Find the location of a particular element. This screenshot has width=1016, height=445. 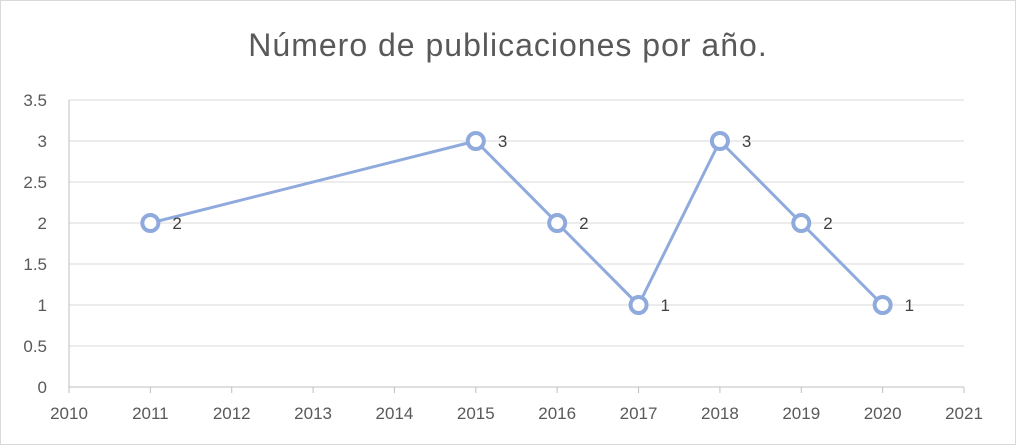

y-tick-label: 2.5 is located at coordinates (35, 182).